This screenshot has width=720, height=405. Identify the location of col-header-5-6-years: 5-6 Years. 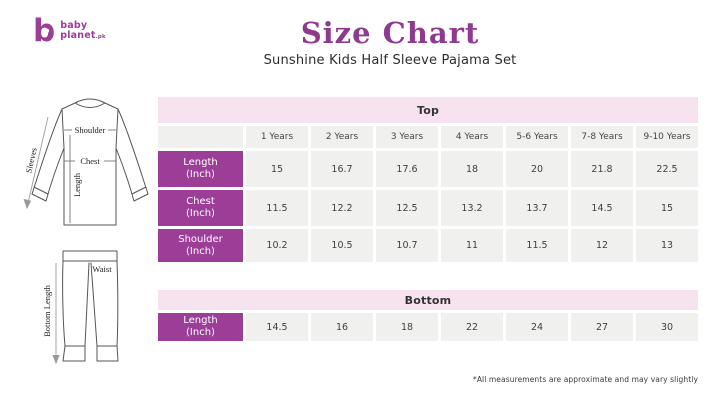
(537, 137).